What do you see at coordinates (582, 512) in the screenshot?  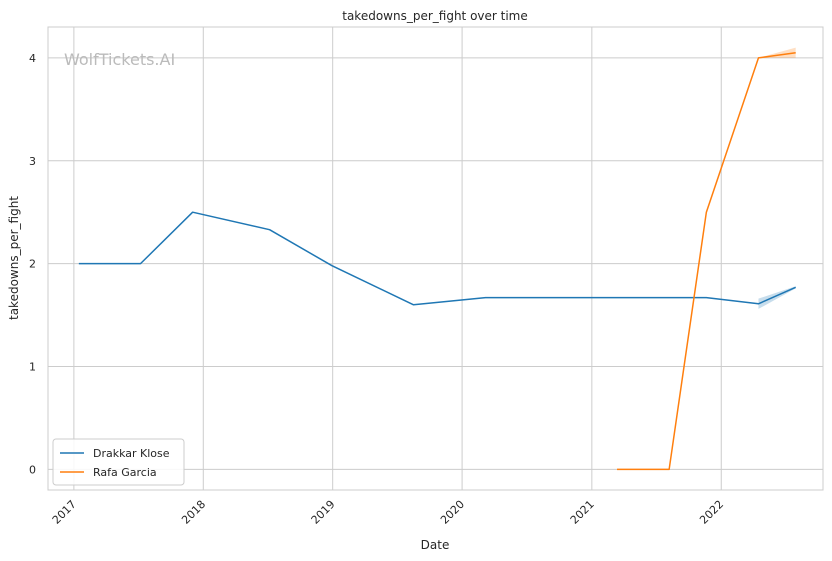 I see `x-tick-label: 2021` at bounding box center [582, 512].